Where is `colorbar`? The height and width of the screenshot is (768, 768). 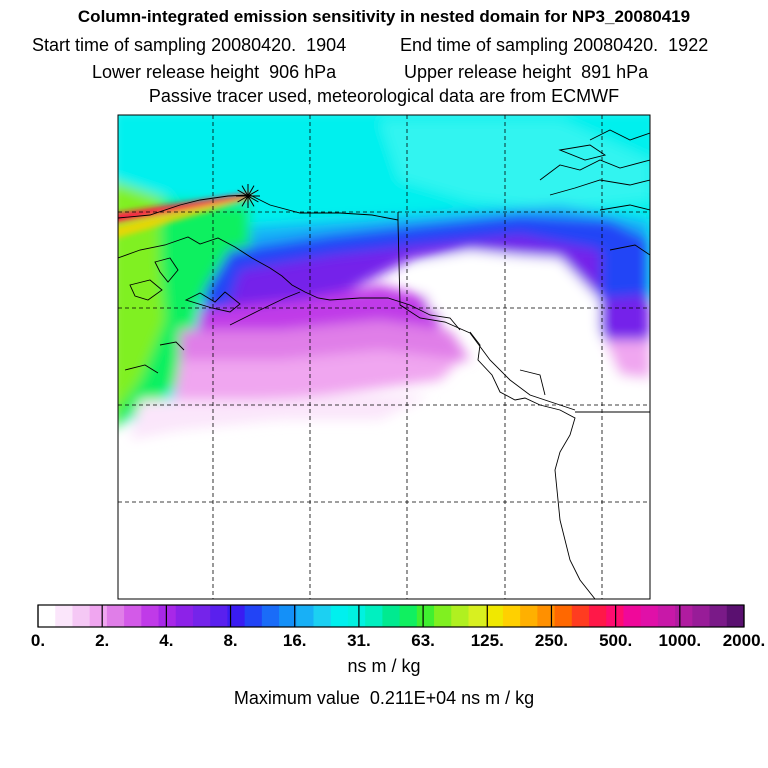 colorbar is located at coordinates (391, 616).